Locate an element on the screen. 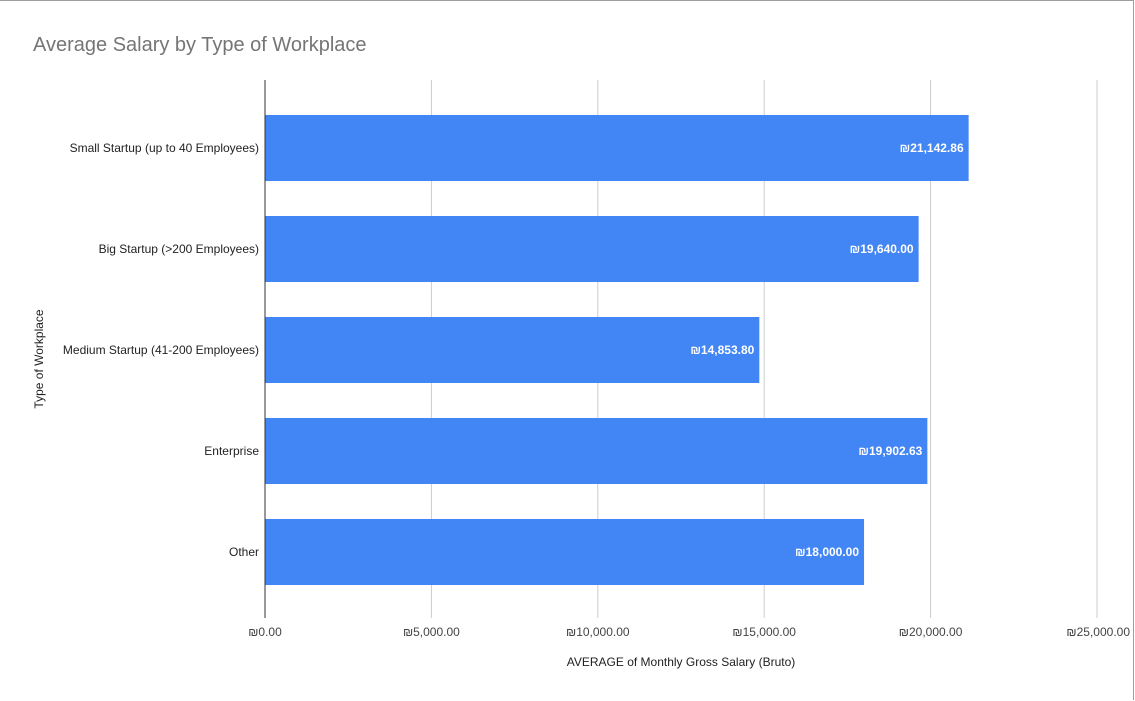 The width and height of the screenshot is (1135, 701). x-tick-label: ₪5,000.00 is located at coordinates (431, 632).